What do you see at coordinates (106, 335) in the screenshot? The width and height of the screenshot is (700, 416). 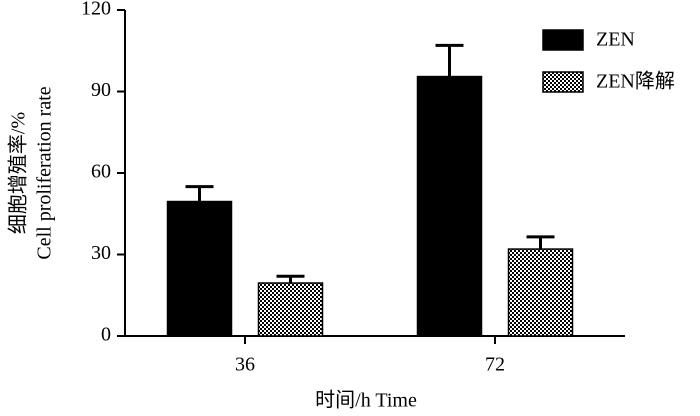 I see `y-tick-label: 0` at bounding box center [106, 335].